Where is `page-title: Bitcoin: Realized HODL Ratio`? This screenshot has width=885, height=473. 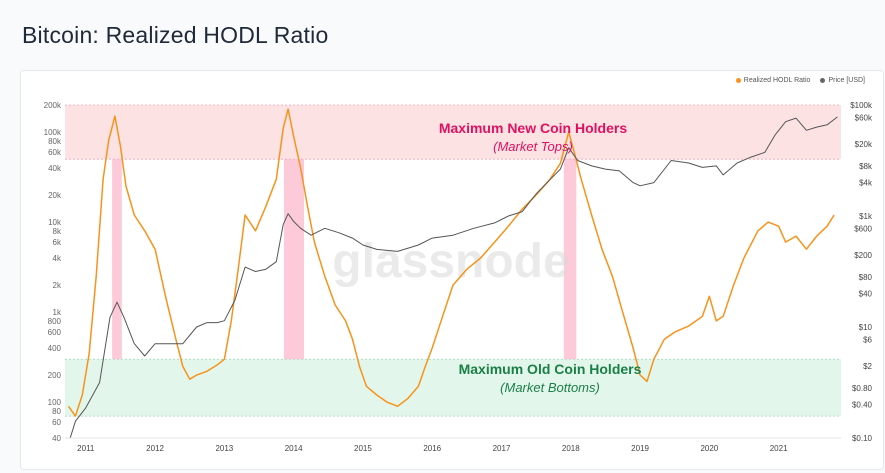 page-title: Bitcoin: Realized HODL Ratio is located at coordinates (175, 35).